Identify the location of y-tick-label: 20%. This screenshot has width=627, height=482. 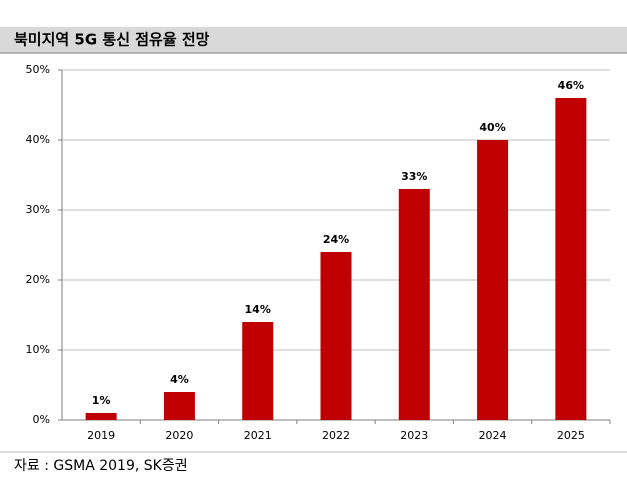
(38, 279).